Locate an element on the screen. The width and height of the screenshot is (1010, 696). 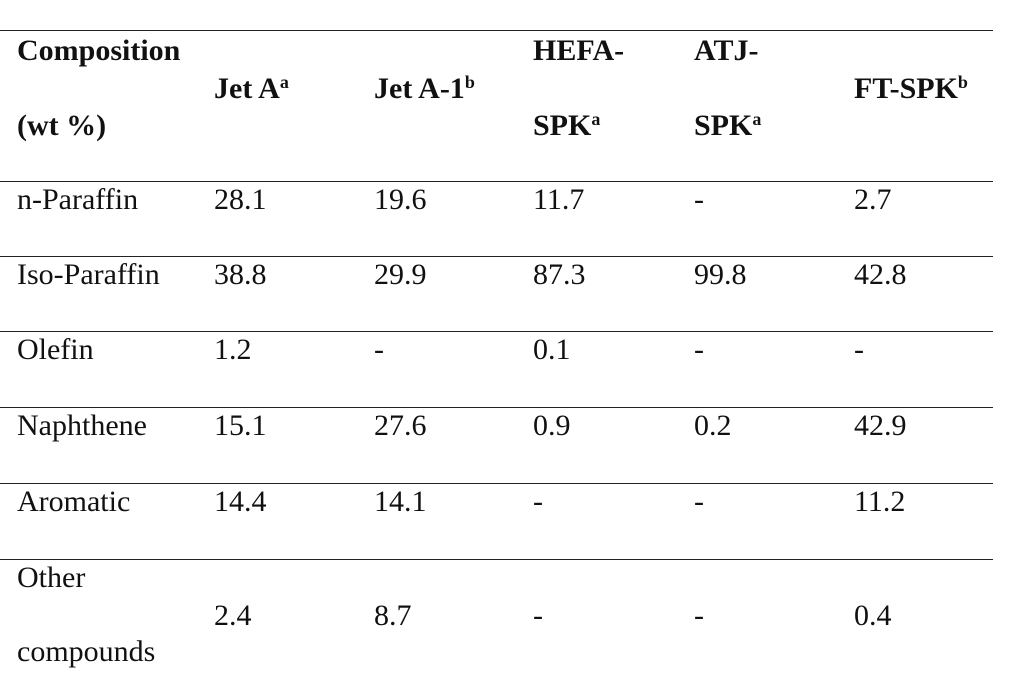
table-cell: 28.1 is located at coordinates (240, 199).